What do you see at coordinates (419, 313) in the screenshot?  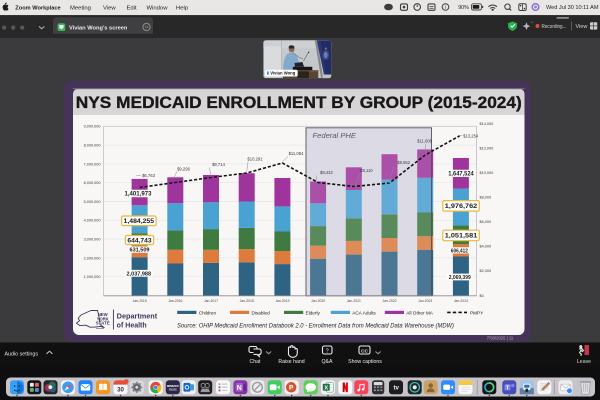 I see `svg-text: All Other MA` at bounding box center [419, 313].